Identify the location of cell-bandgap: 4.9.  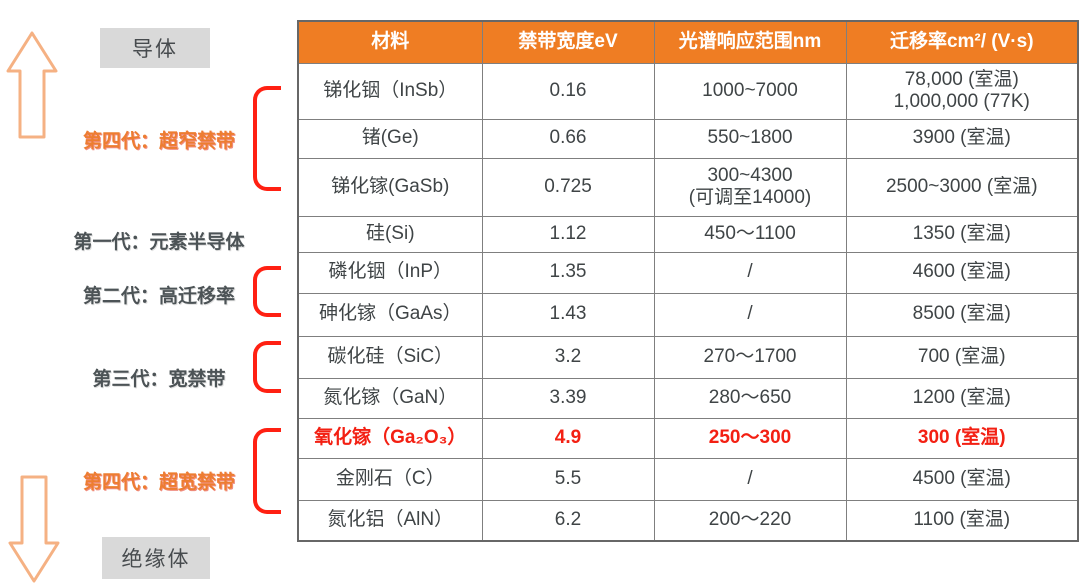
(568, 438).